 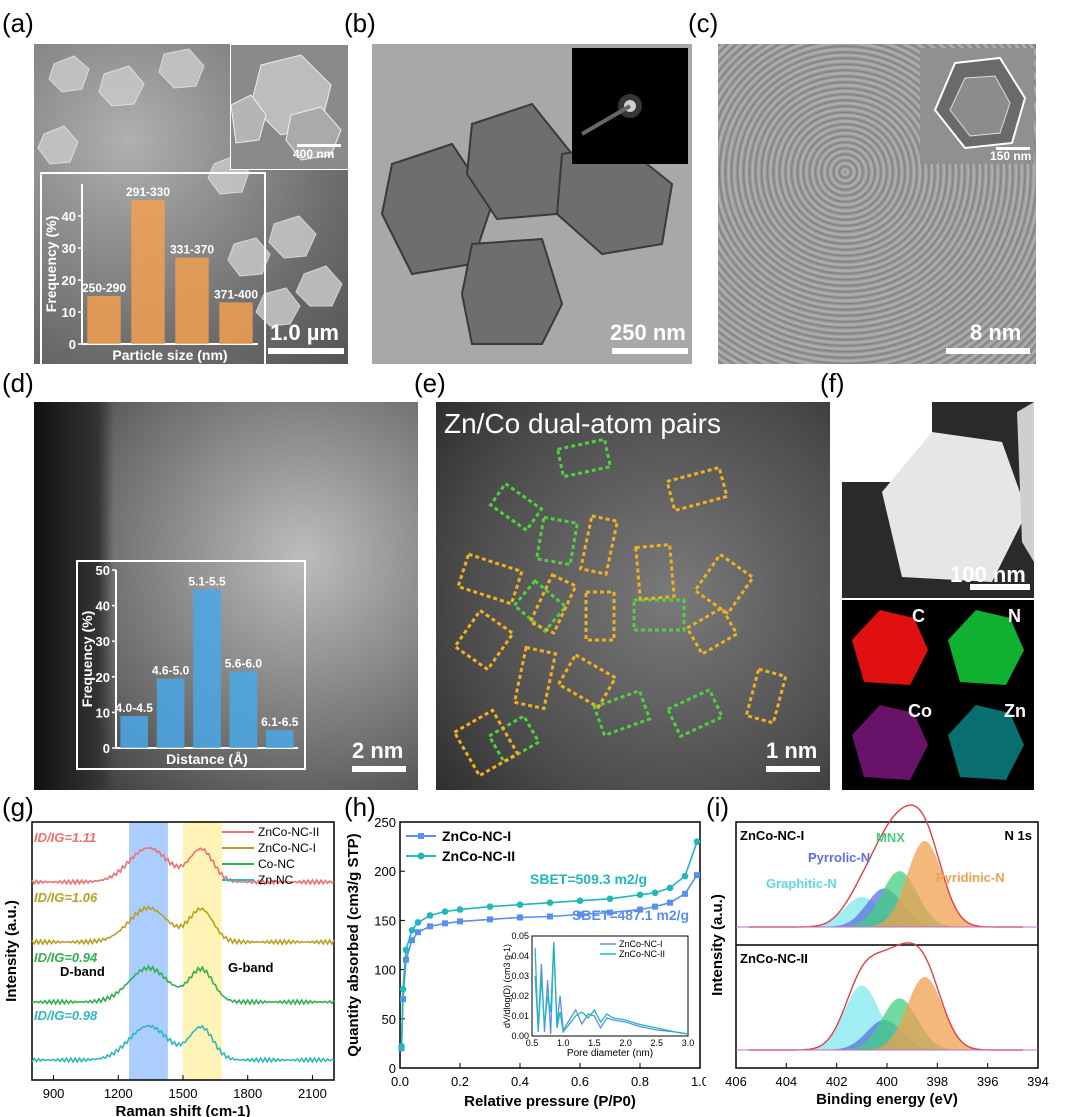 What do you see at coordinates (642, 954) in the screenshot?
I see `inset-legend-label: ZnCo-NC-II` at bounding box center [642, 954].